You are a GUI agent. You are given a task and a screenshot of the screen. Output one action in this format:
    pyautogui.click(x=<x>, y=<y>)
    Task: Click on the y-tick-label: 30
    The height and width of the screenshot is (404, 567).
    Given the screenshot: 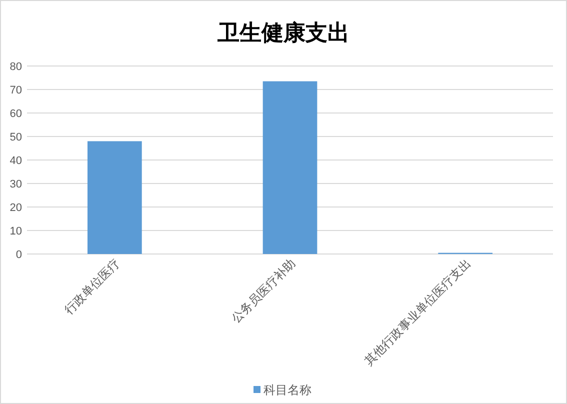 What is the action you would take?
    pyautogui.click(x=16, y=184)
    